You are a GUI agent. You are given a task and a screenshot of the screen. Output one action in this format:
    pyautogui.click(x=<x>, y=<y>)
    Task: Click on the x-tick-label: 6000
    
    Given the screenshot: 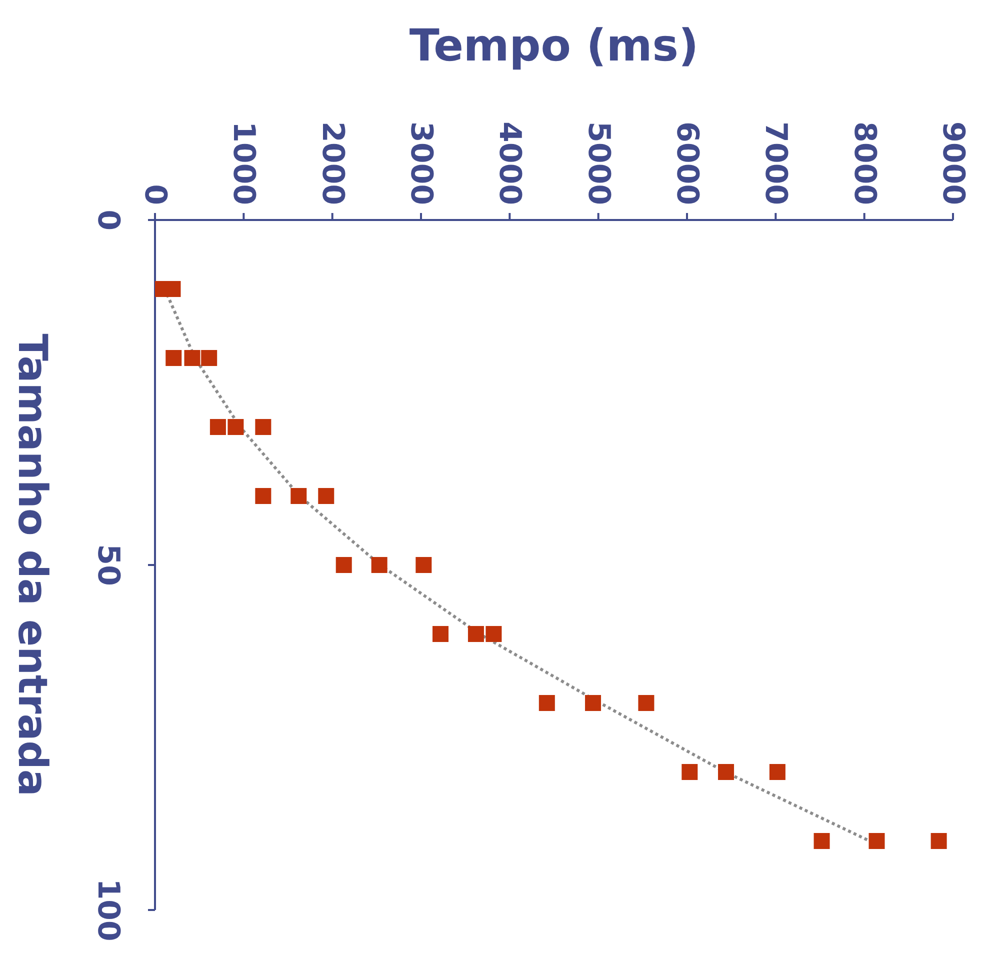 What is the action you would take?
    pyautogui.click(x=687, y=163)
    